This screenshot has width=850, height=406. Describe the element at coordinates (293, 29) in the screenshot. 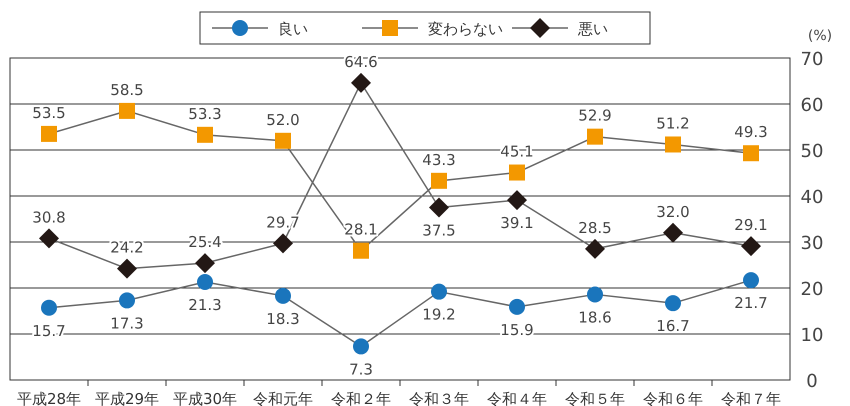

I see `legend-label: 良い` at that location.